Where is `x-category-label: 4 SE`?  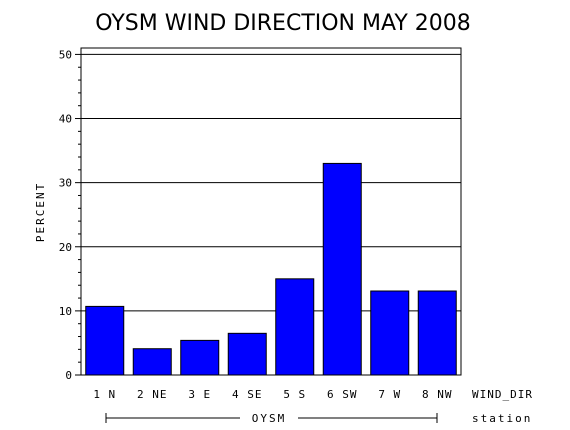 x-category-label: 4 SE is located at coordinates (247, 394).